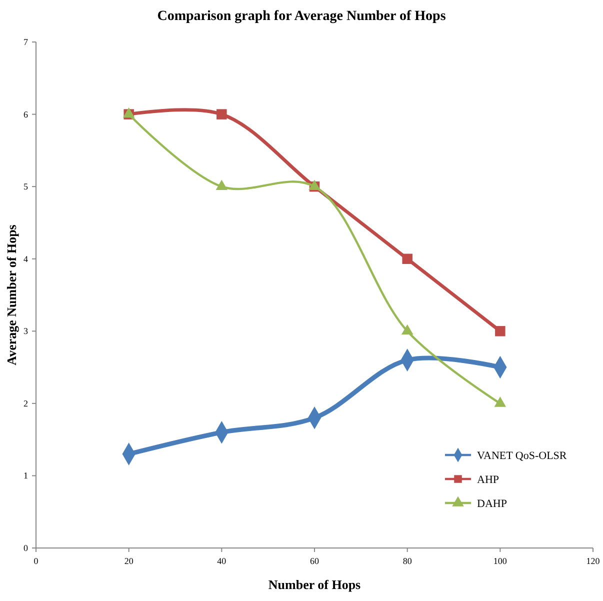 Image resolution: width=603 pixels, height=601 pixels. I want to click on x-tick-label: 40, so click(222, 561).